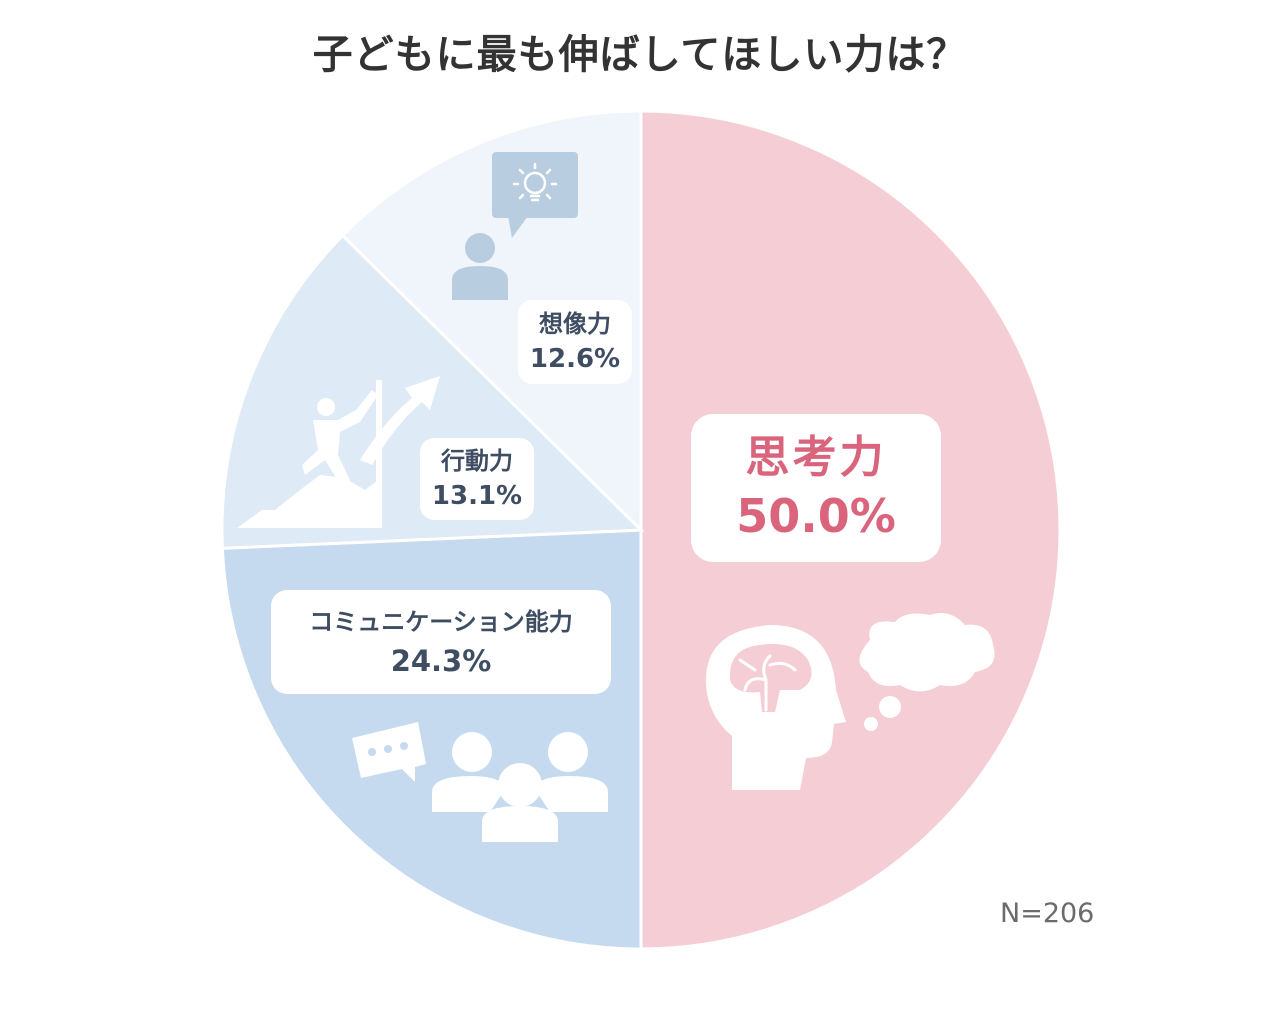 The height and width of the screenshot is (1027, 1280). Describe the element at coordinates (477, 496) in the screenshot. I see `slice-value: 13.1%` at that location.